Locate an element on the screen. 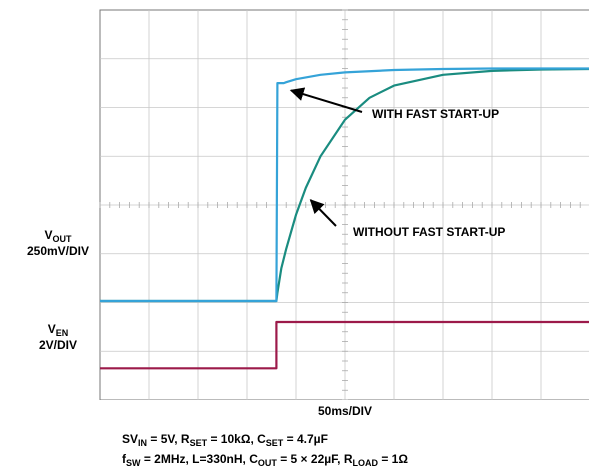 This screenshot has height=474, width=589. condition-subscript: LOAD is located at coordinates (365, 463).